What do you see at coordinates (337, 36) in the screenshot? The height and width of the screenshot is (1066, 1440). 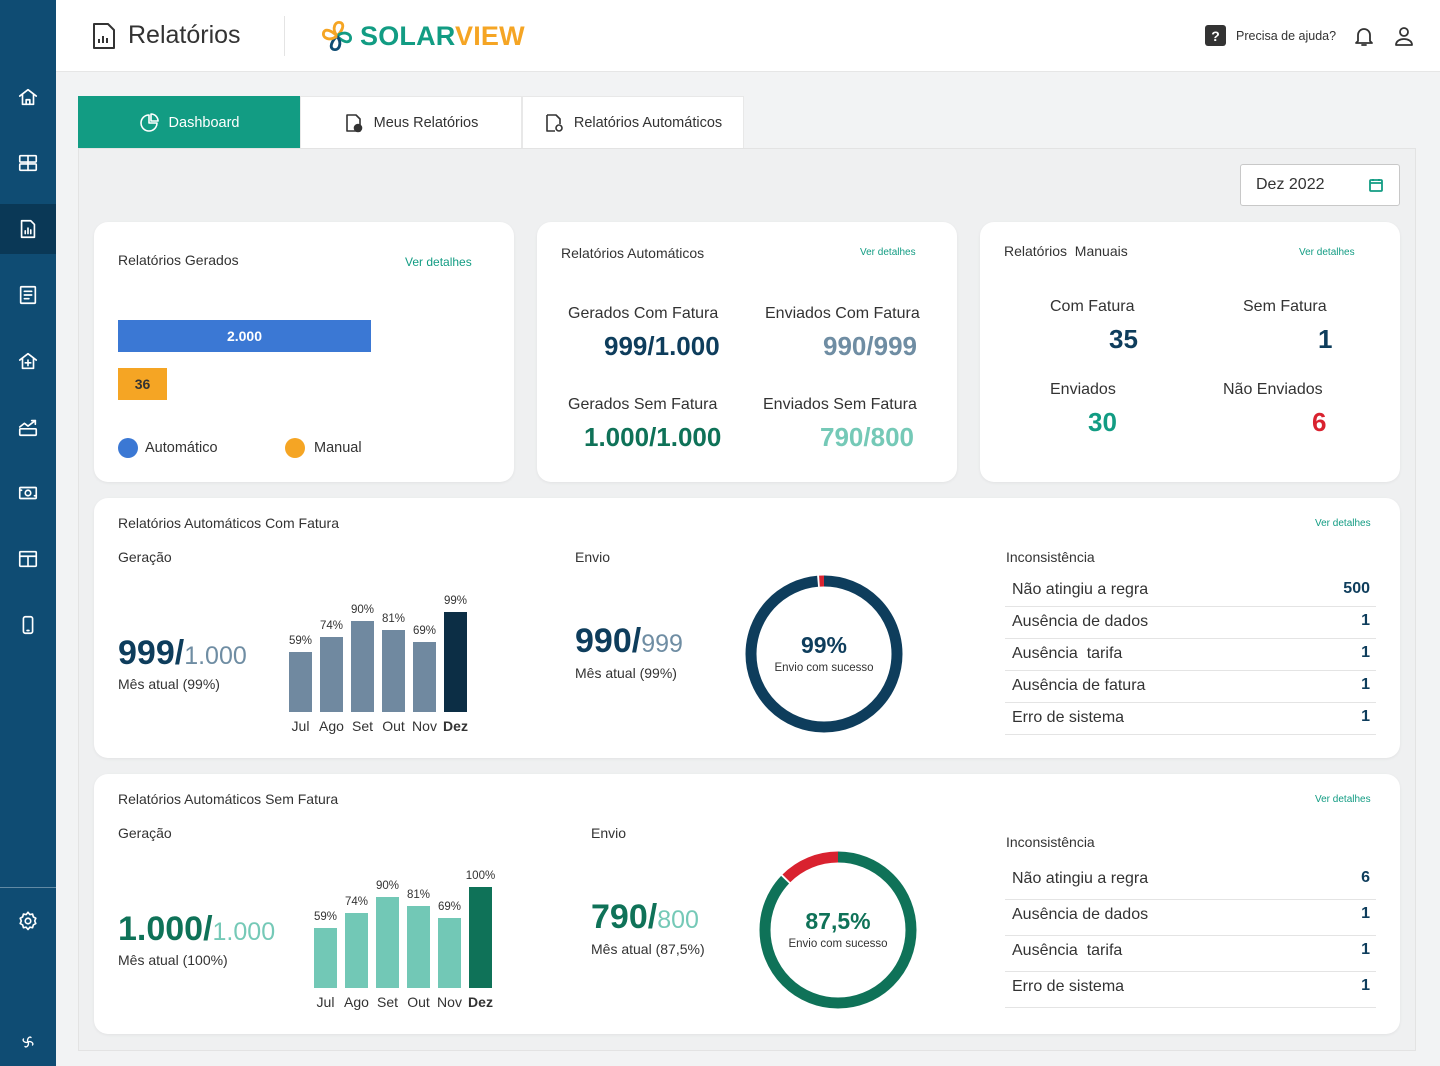 I see `solarview-logo-icon` at bounding box center [337, 36].